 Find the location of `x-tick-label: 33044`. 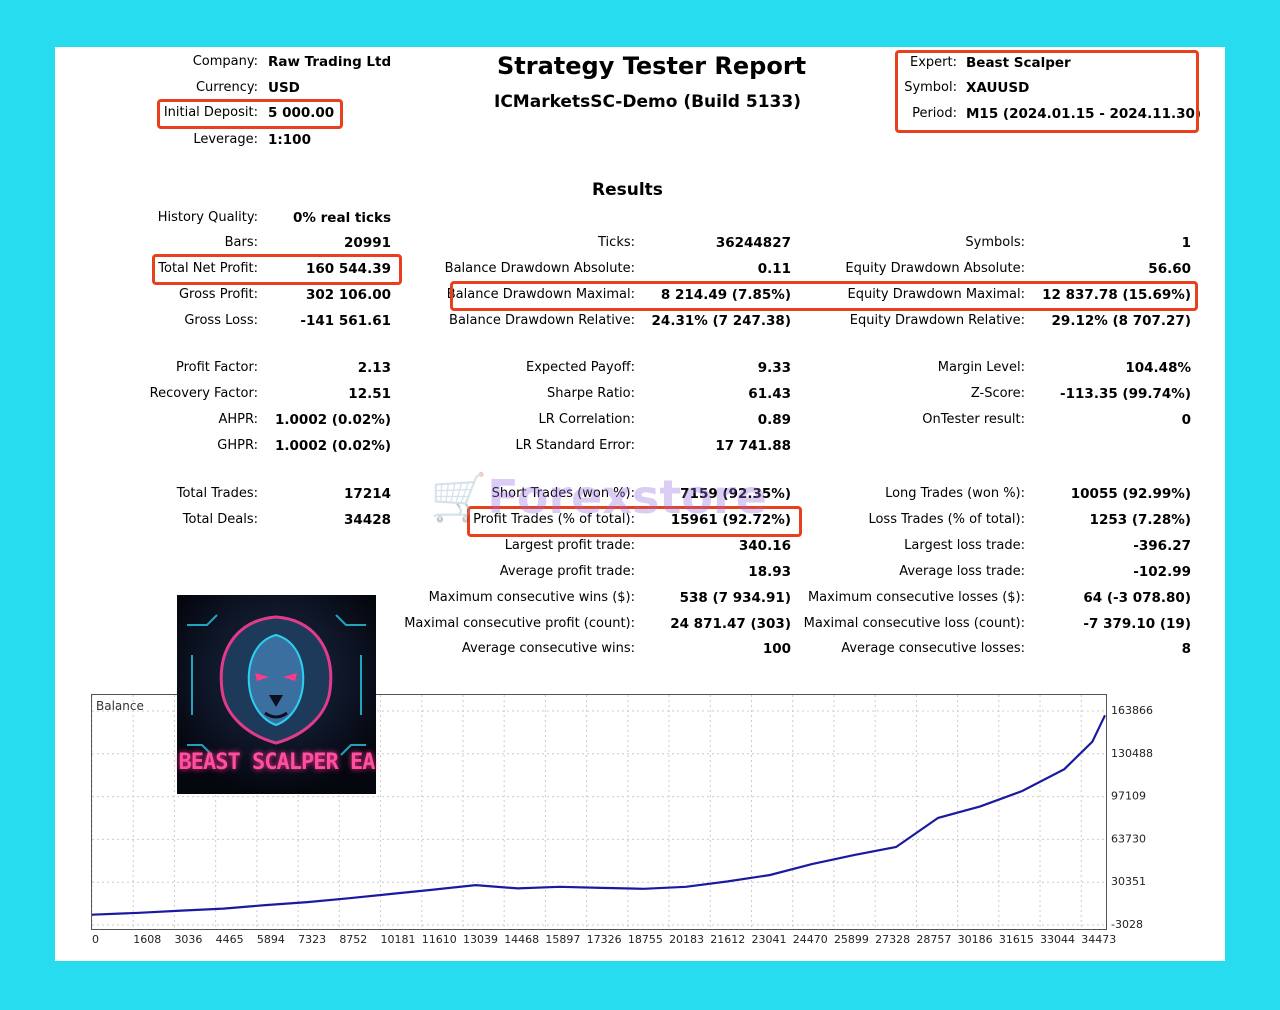

x-tick-label: 33044 is located at coordinates (1057, 939).